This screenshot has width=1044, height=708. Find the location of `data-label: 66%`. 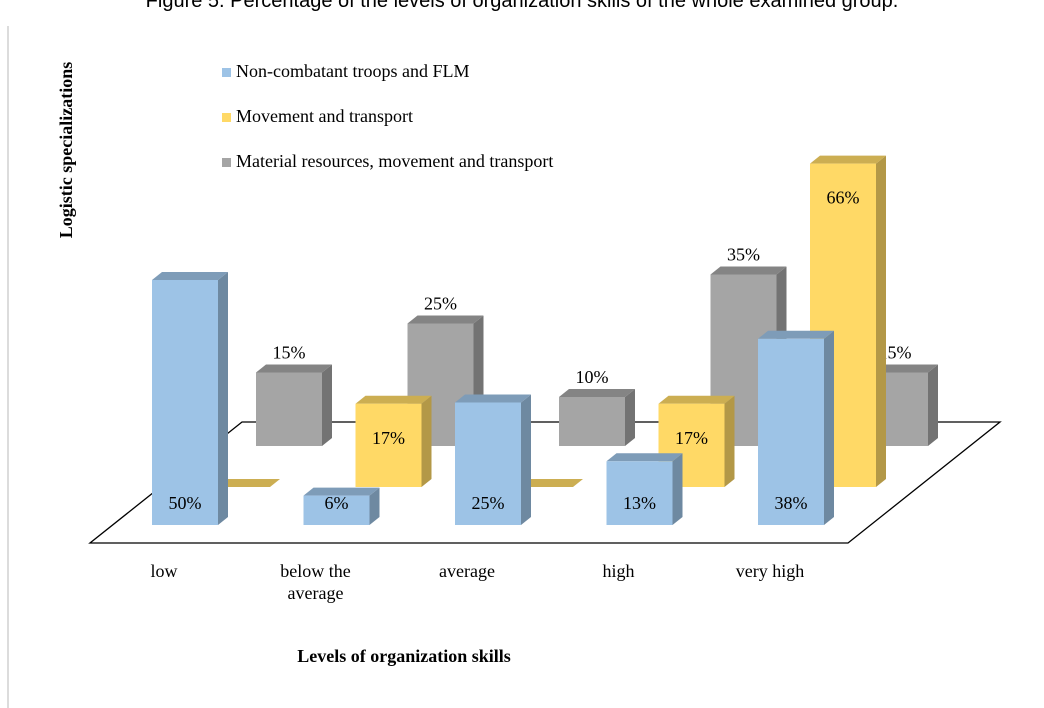

data-label: 66% is located at coordinates (843, 198).